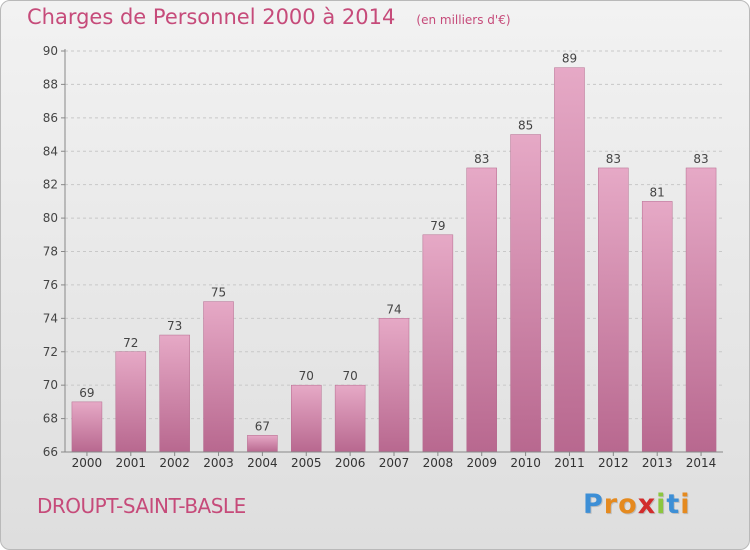  What do you see at coordinates (50, 419) in the screenshot?
I see `y-tick-label: 68` at bounding box center [50, 419].